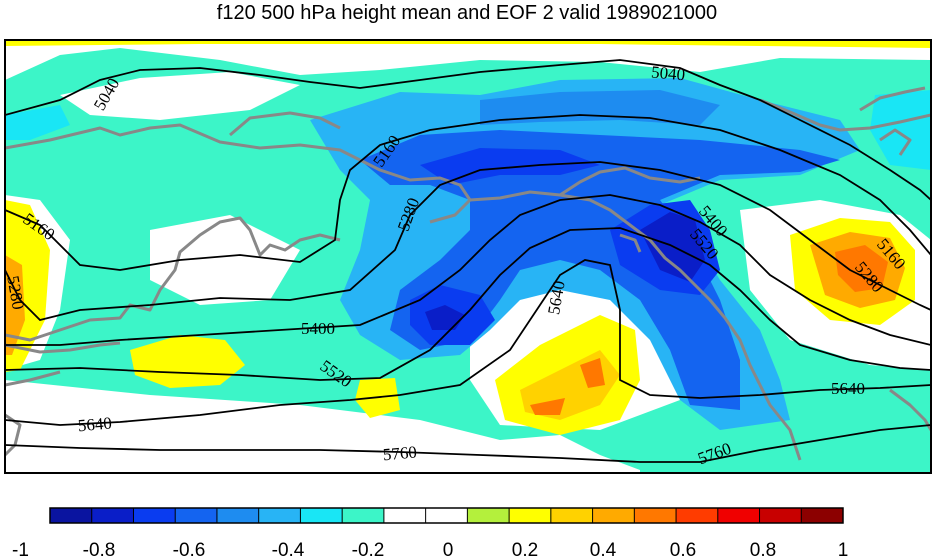 This screenshot has height=558, width=934. What do you see at coordinates (99, 549) in the screenshot?
I see `colorbar-tick-label: -0.8` at bounding box center [99, 549].